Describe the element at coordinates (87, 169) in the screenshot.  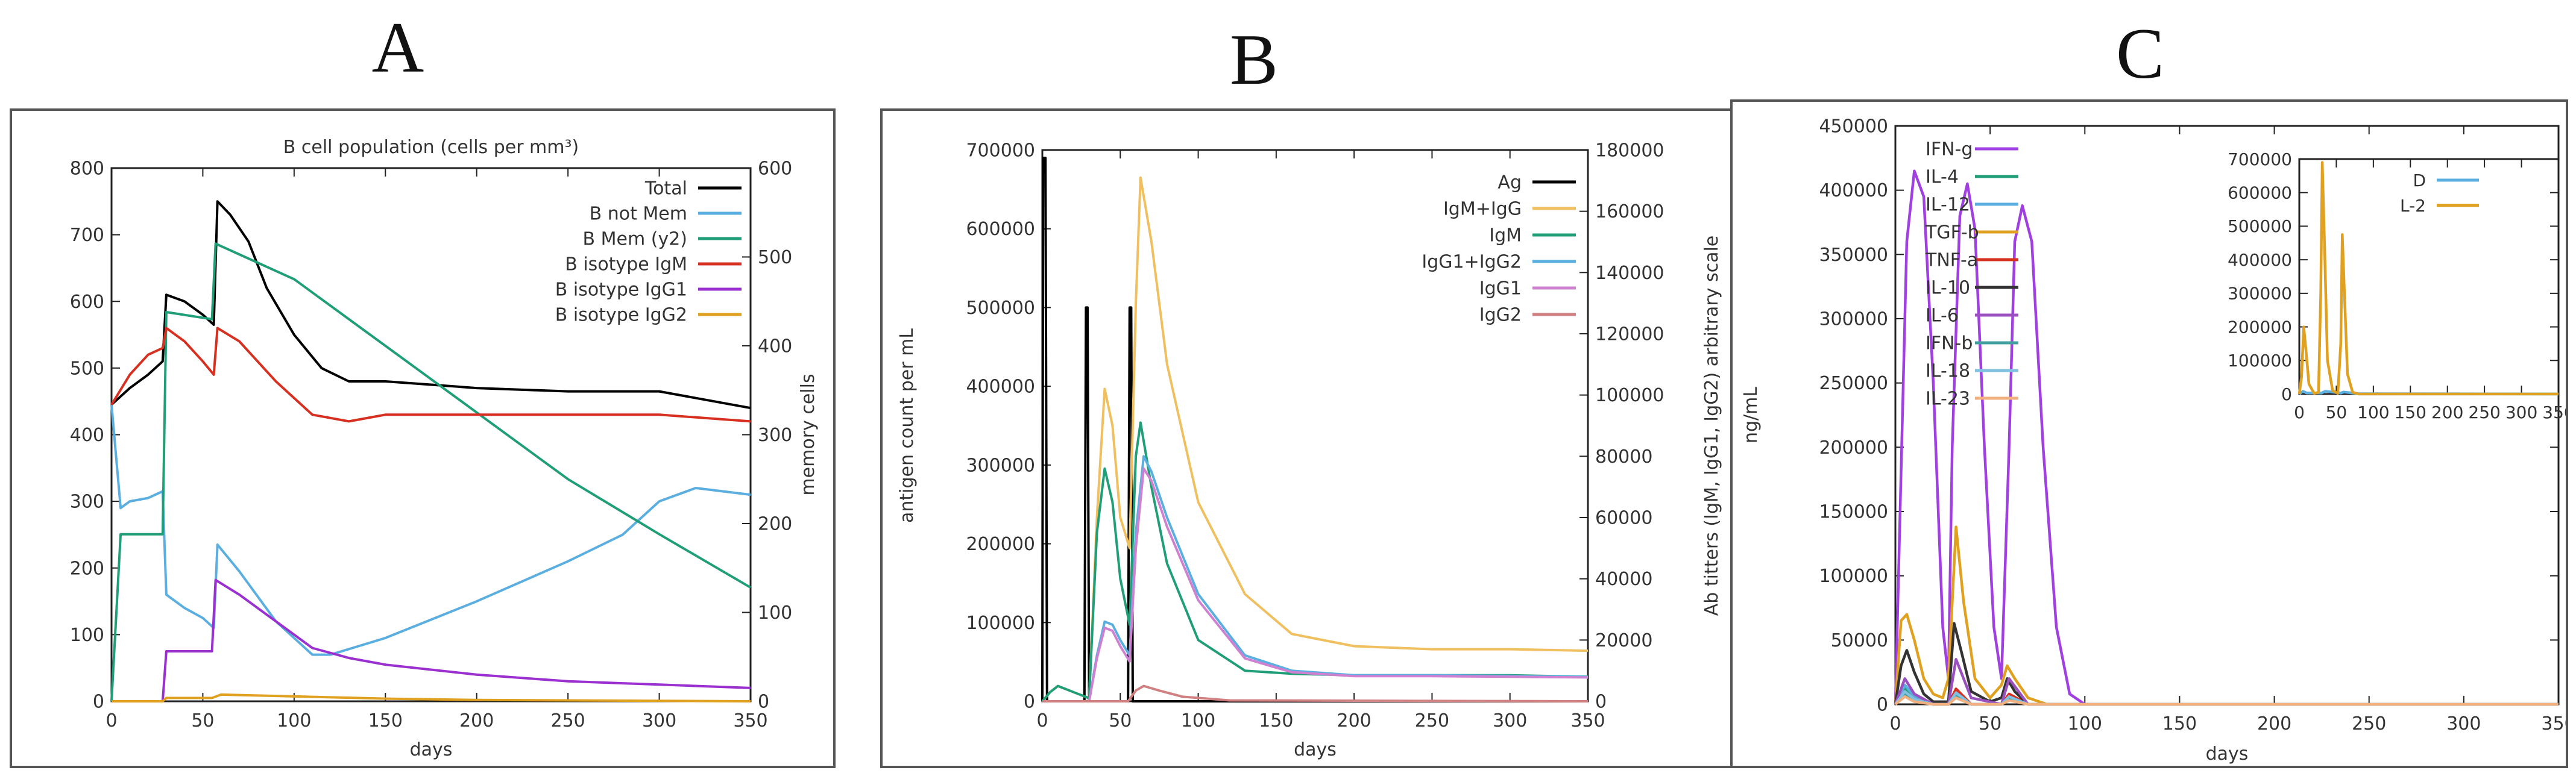
I see `chart-a-y-tick-label: 800` at that location.